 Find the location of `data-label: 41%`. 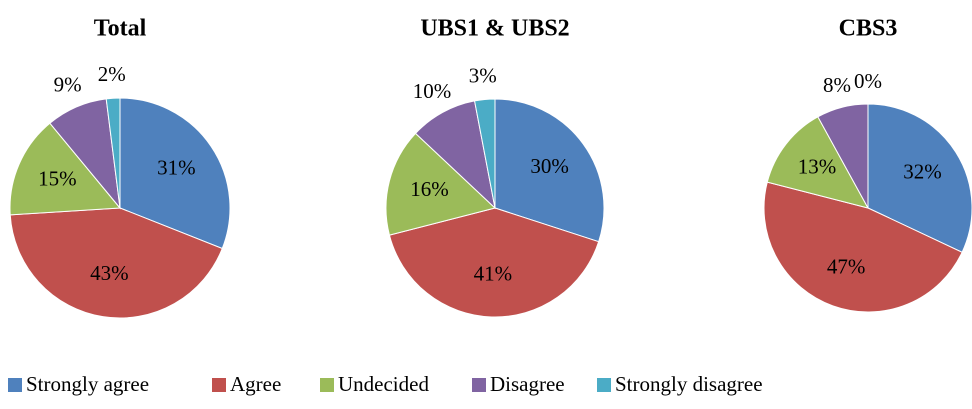

data-label: 41% is located at coordinates (493, 273).